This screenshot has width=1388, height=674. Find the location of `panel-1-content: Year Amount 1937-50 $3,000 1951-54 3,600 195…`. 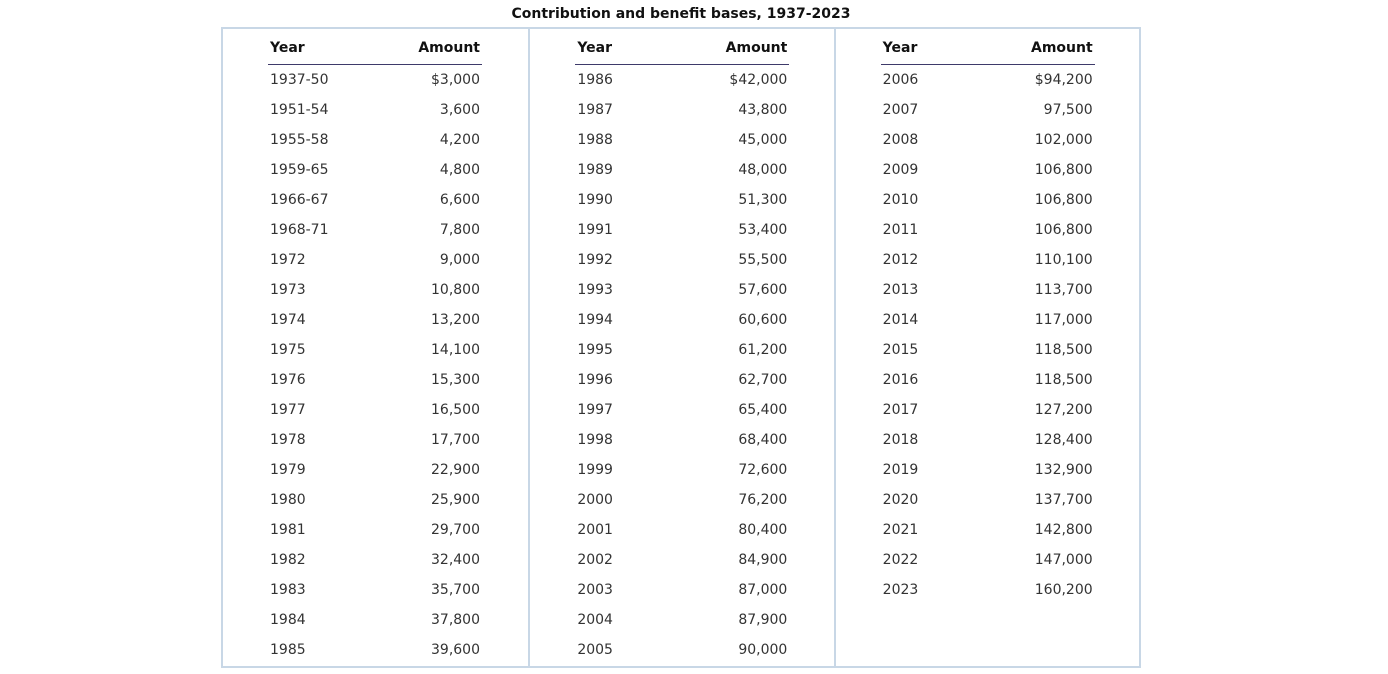

panel-1-content: Year Amount 1937-50 $3,000 1951-54 3,600 195… is located at coordinates (375, 351).